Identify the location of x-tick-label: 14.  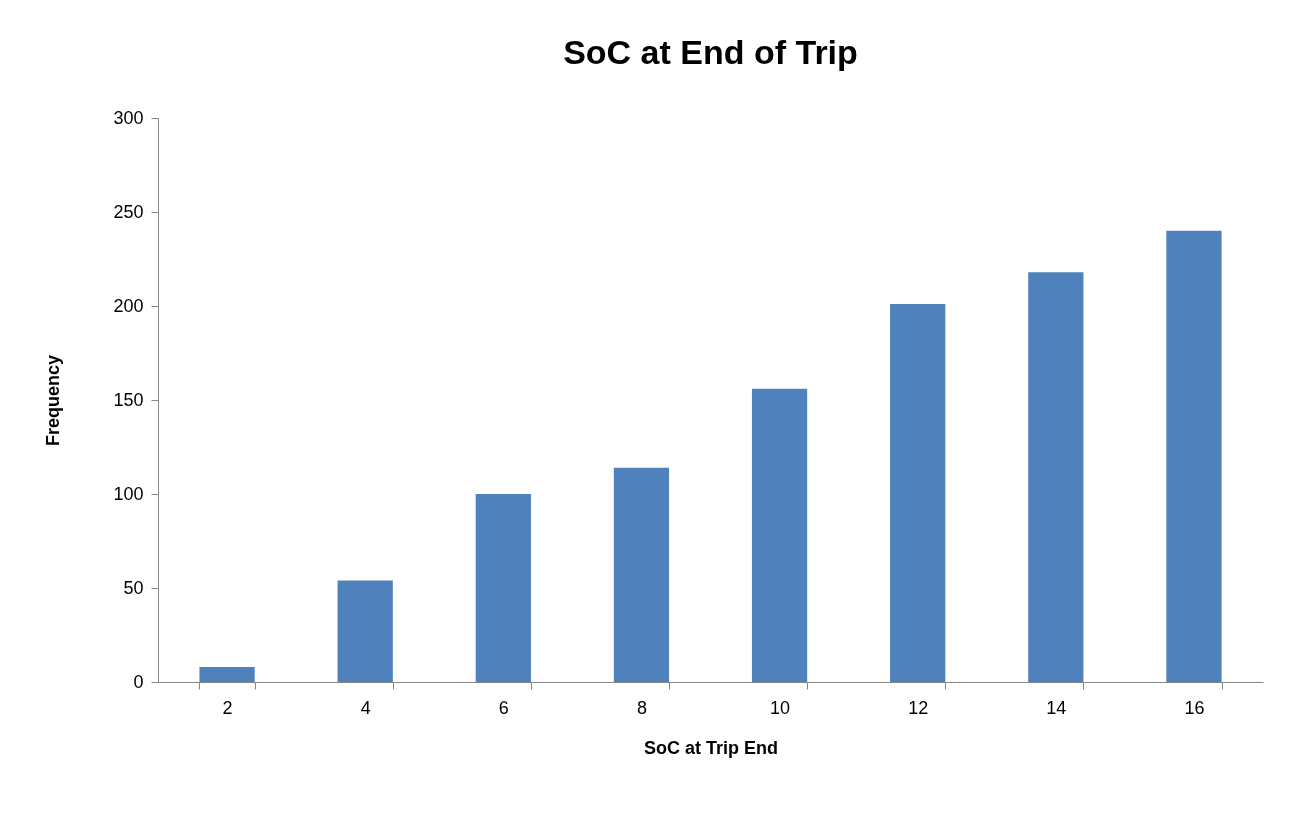
(1056, 707).